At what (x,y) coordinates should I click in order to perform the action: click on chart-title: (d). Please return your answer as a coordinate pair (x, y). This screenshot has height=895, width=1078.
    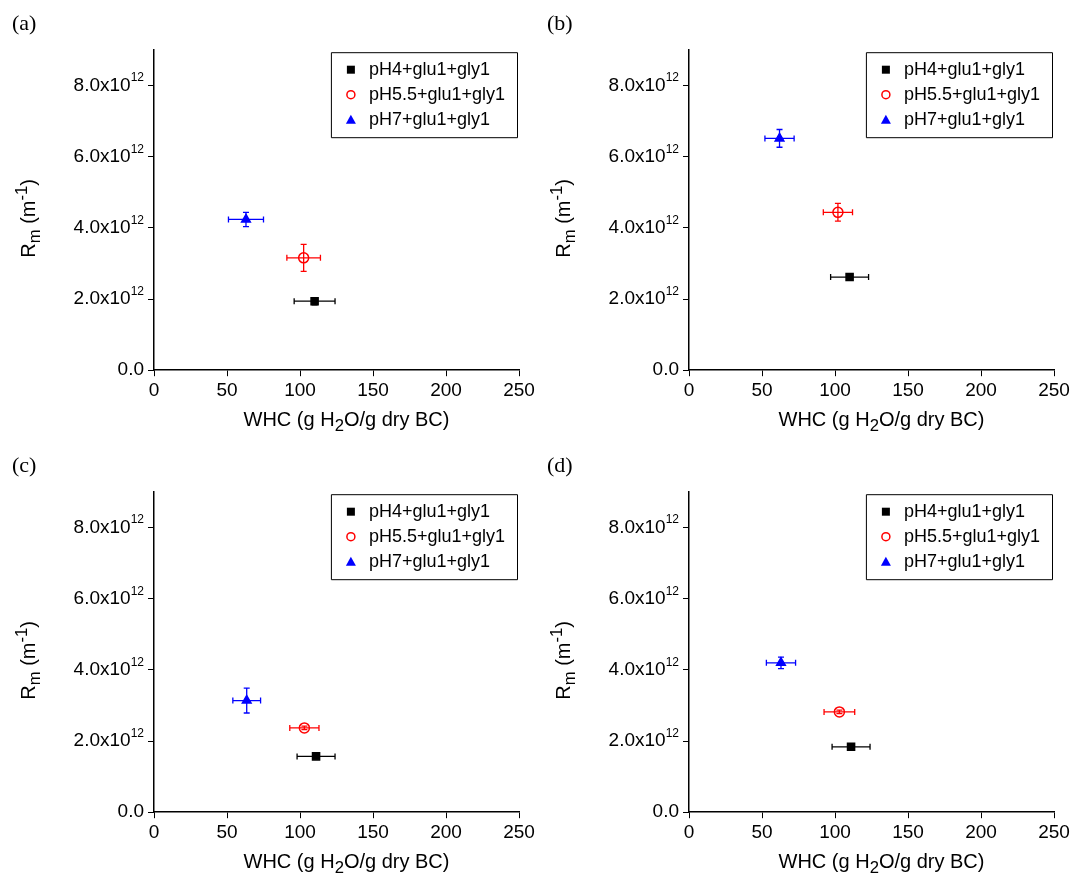
    Looking at the image, I should click on (560, 465).